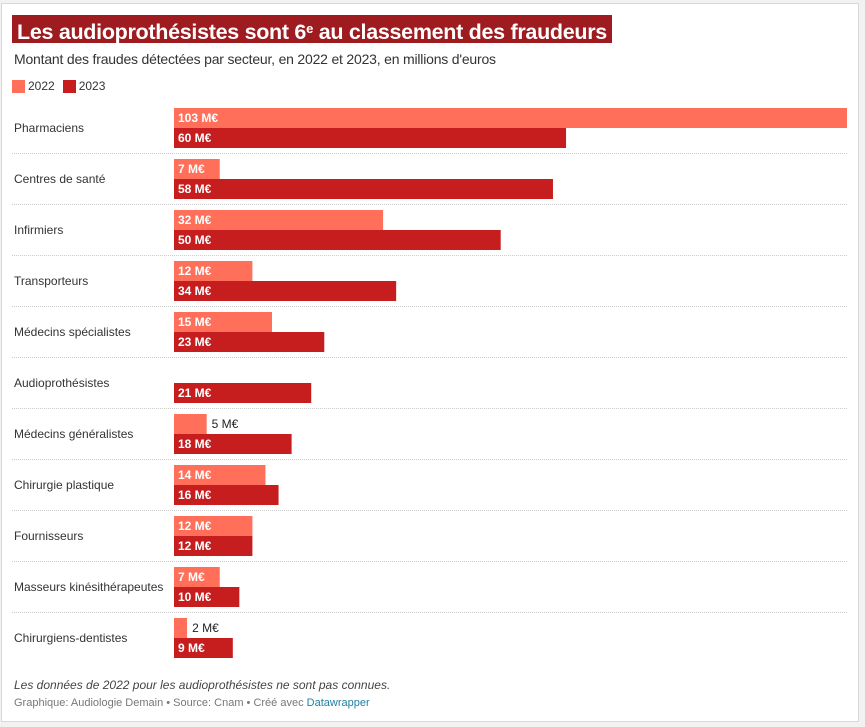 The height and width of the screenshot is (727, 865). What do you see at coordinates (64, 485) in the screenshot?
I see `category-label: Chirurgie plastique` at bounding box center [64, 485].